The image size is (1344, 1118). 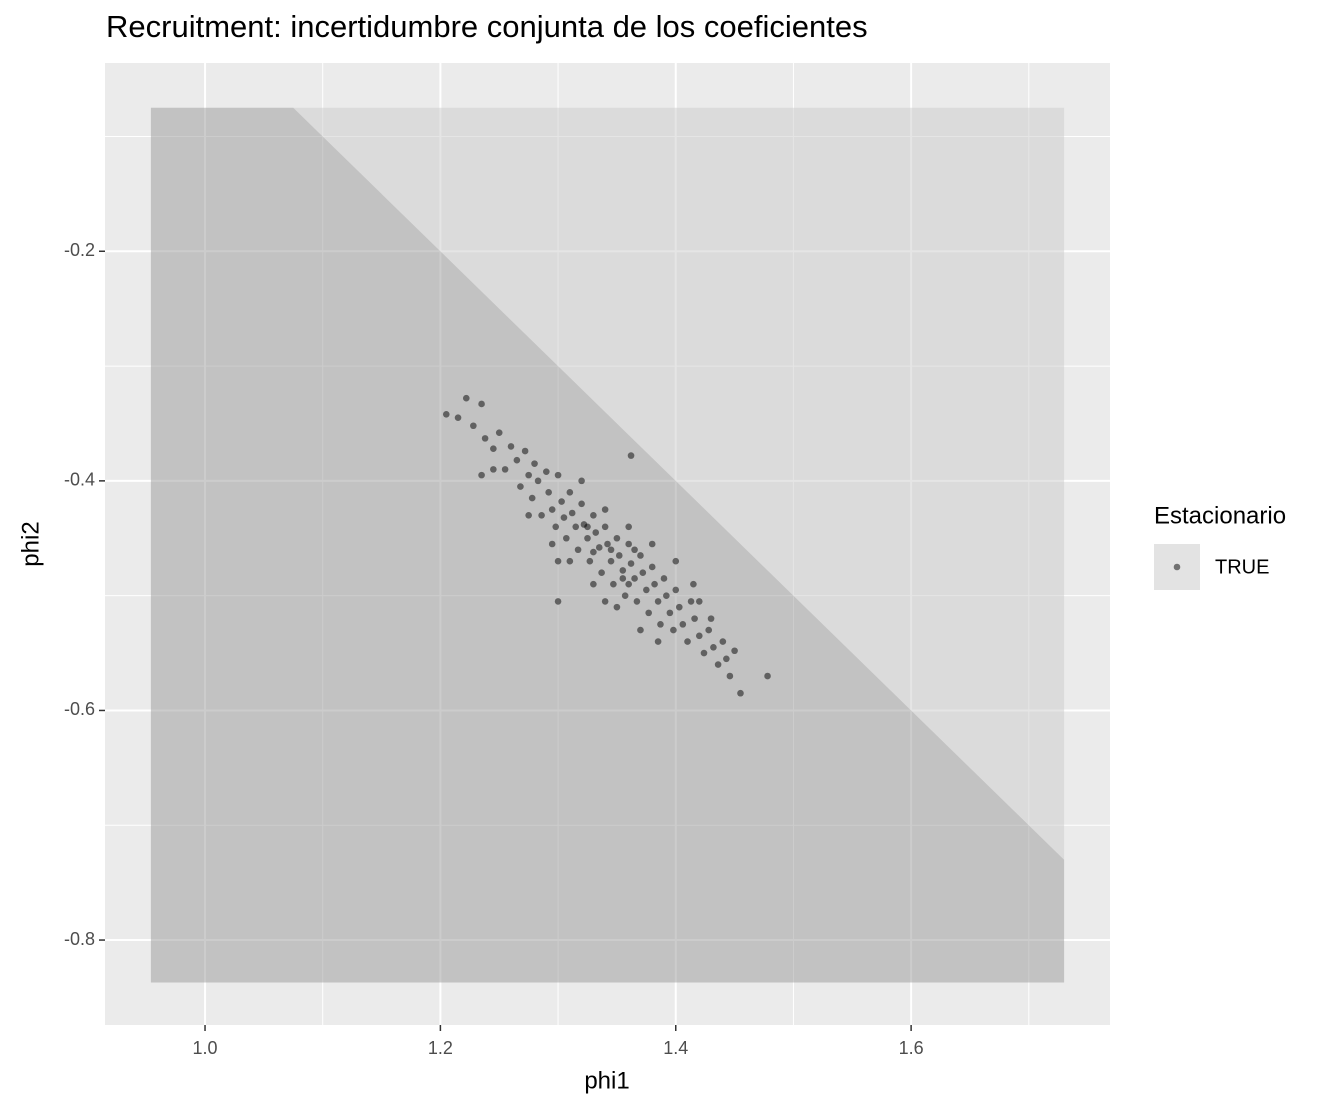 I want to click on y-tick-label: -0.4, so click(x=79, y=480).